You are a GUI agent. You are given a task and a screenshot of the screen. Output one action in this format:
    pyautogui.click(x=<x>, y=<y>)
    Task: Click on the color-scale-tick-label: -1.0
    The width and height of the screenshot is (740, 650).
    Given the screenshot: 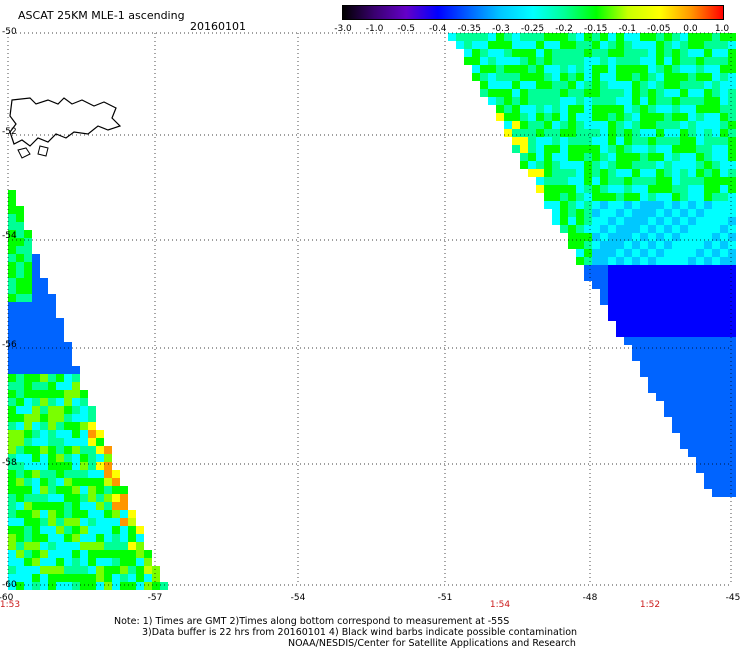 What is the action you would take?
    pyautogui.click(x=374, y=29)
    